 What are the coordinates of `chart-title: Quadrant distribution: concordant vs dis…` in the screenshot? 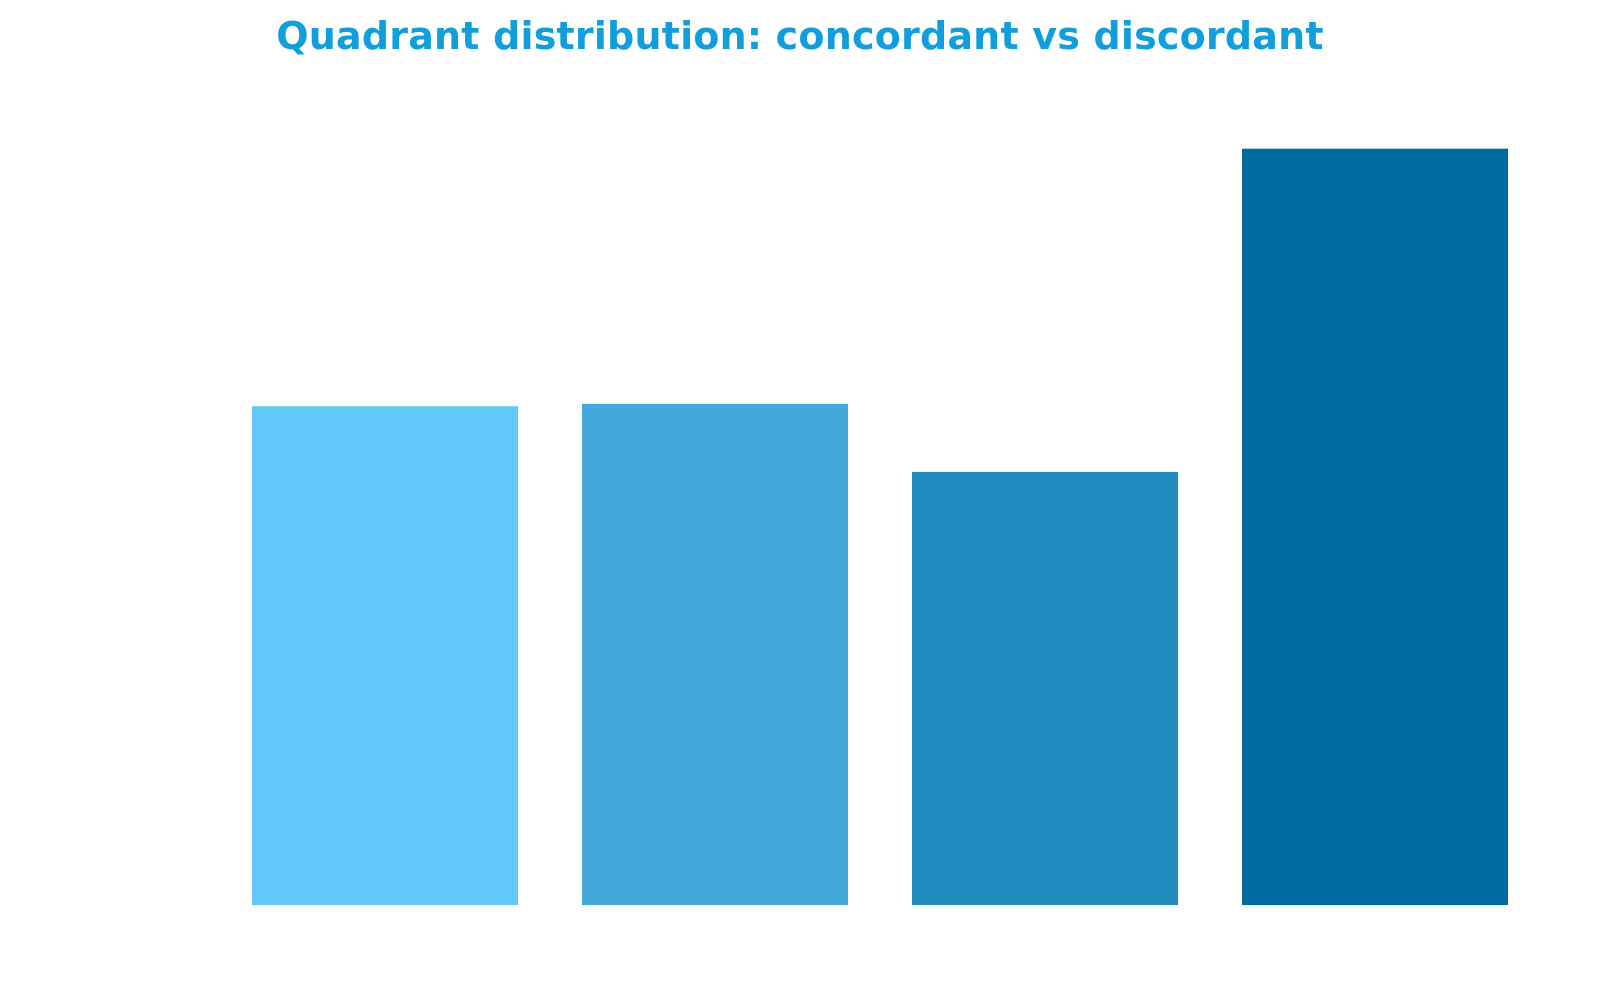 It's located at (800, 36).